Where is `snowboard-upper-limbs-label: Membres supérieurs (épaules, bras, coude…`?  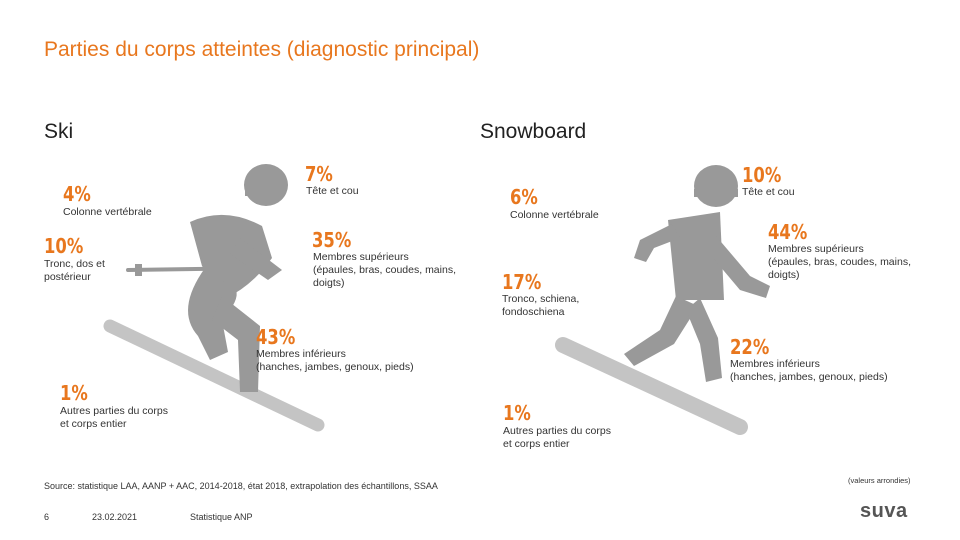
snowboard-upper-limbs-label: Membres supérieurs (épaules, bras, coude… is located at coordinates (839, 262).